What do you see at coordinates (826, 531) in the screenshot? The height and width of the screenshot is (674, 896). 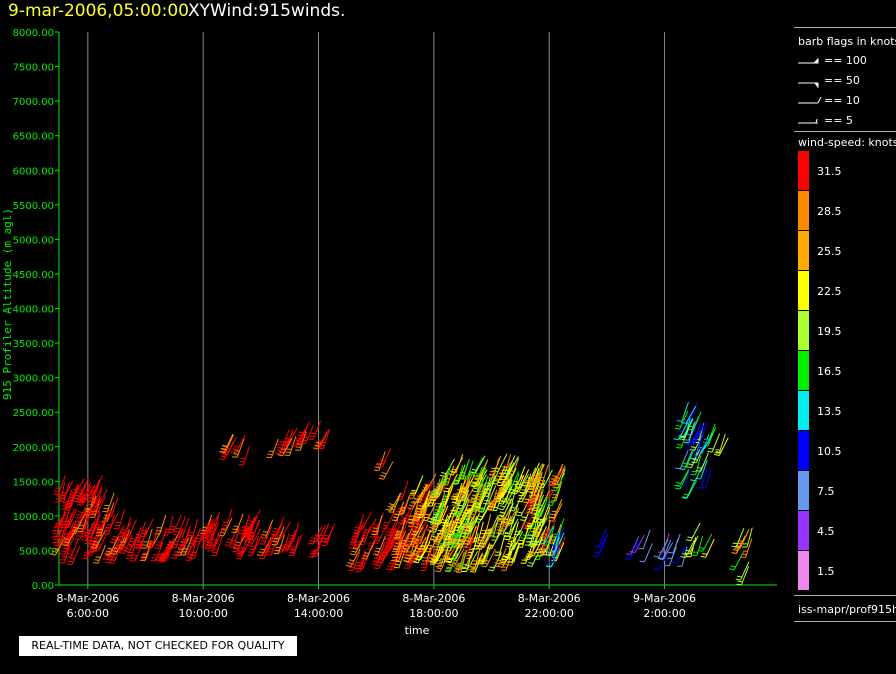 I see `colorbar-label: 4.5` at bounding box center [826, 531].